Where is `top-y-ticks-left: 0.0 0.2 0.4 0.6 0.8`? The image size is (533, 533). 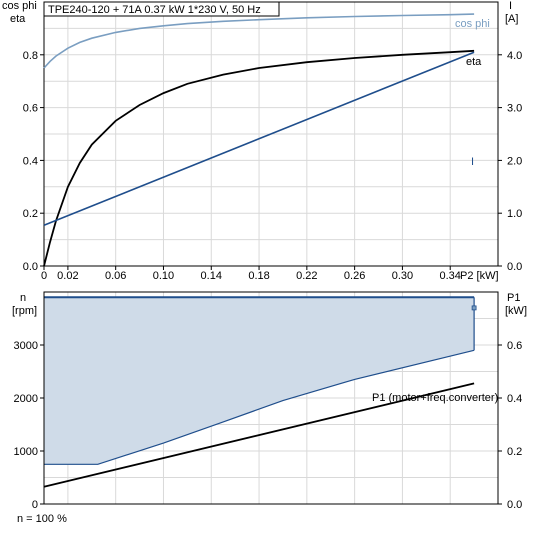 top-y-ticks-left: 0.0 0.2 0.4 0.6 0.8 is located at coordinates (33, 161).